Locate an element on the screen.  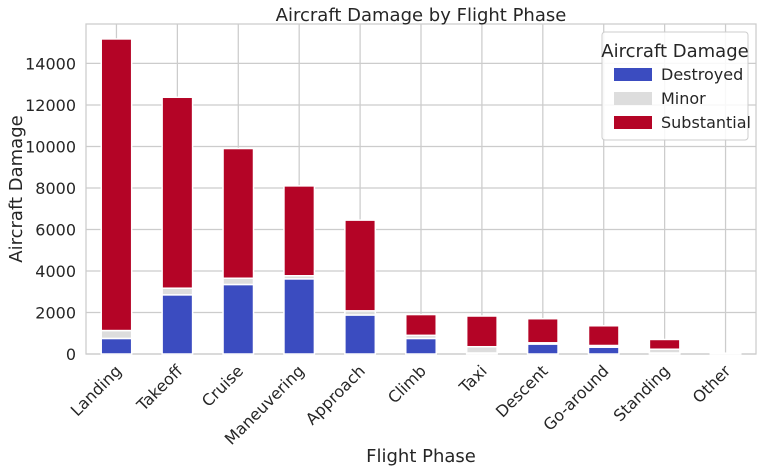
x-axis-label: Flight Phase is located at coordinates (421, 456).